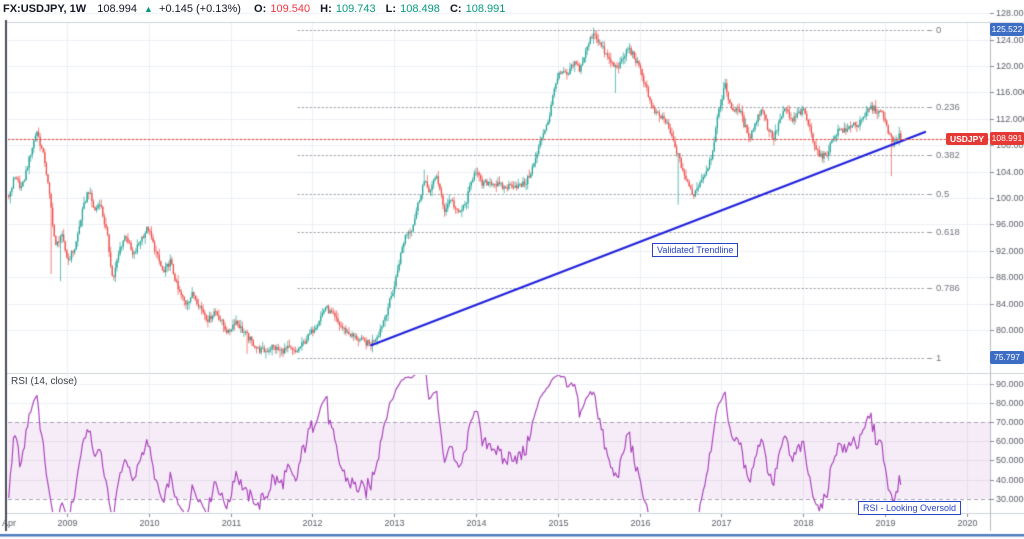 Image resolution: width=1024 pixels, height=539 pixels. What do you see at coordinates (117, 9) in the screenshot?
I see `last-price: 108.994` at bounding box center [117, 9].